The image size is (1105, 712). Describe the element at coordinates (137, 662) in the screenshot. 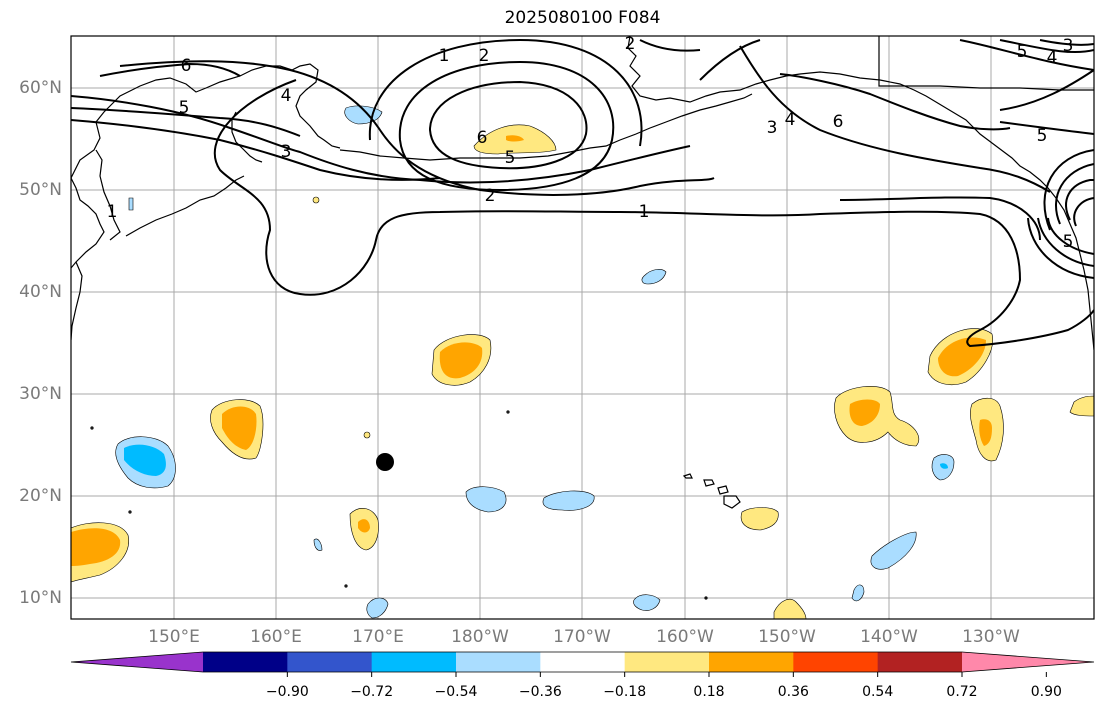

I see `colorbar-extend-min` at that location.